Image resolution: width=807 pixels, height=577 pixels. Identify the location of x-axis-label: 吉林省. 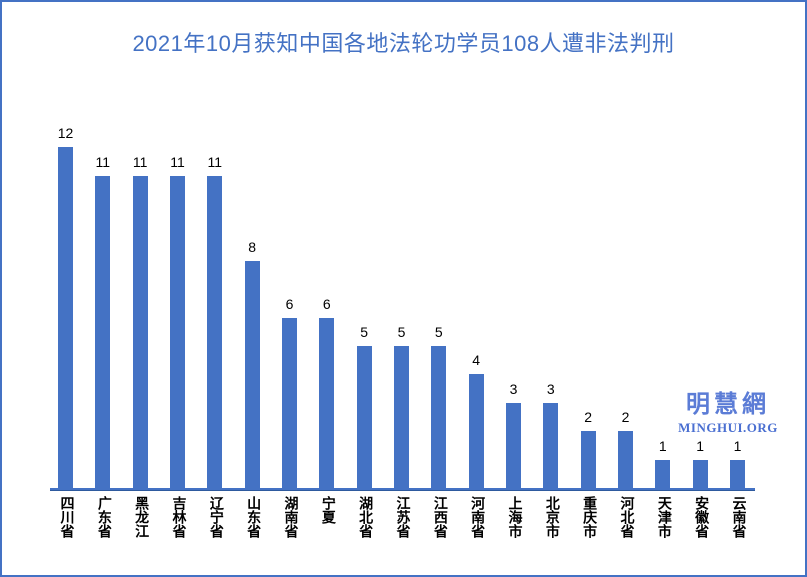
(179, 517).